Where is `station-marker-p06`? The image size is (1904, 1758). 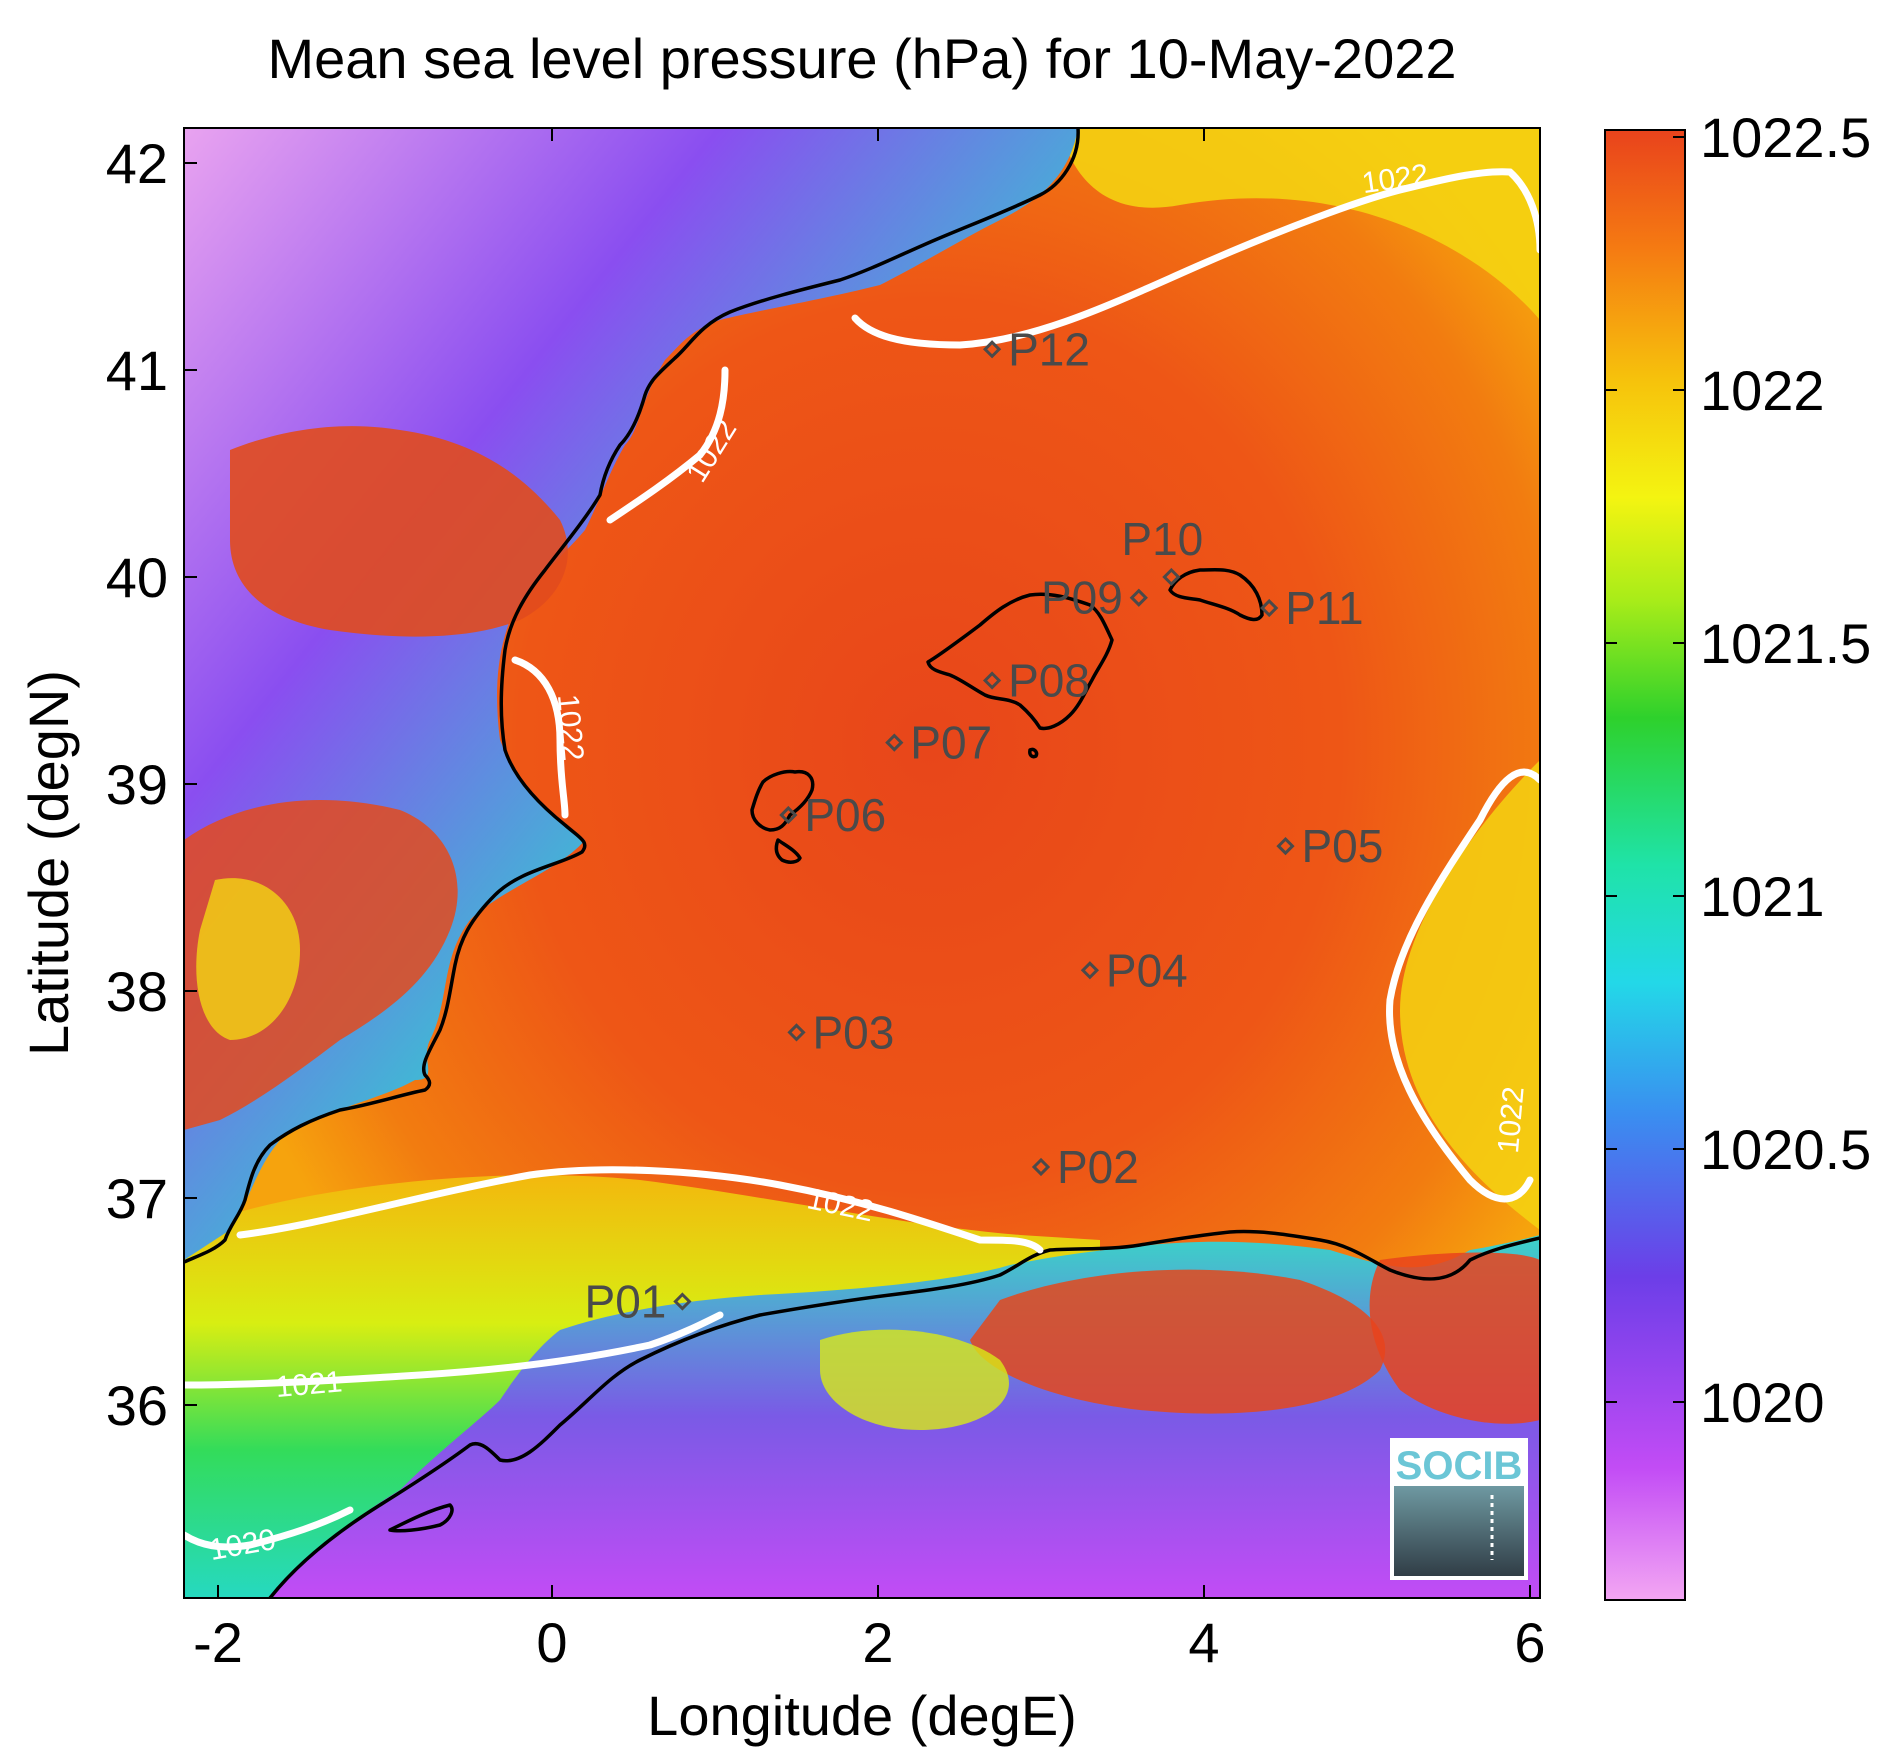 station-marker-p06 is located at coordinates (788, 815).